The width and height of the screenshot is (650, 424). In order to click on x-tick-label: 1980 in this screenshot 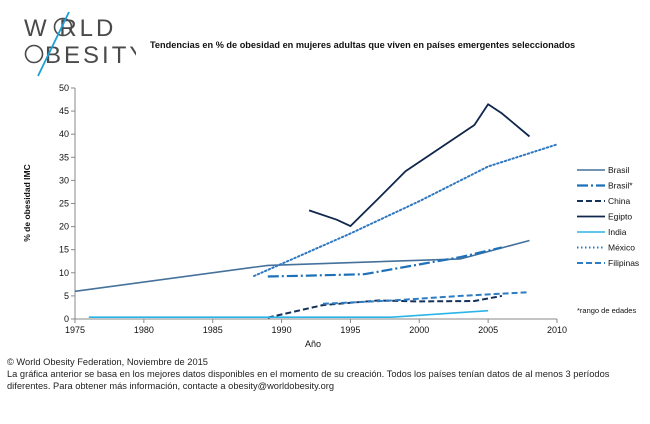, I will do `click(144, 330)`.